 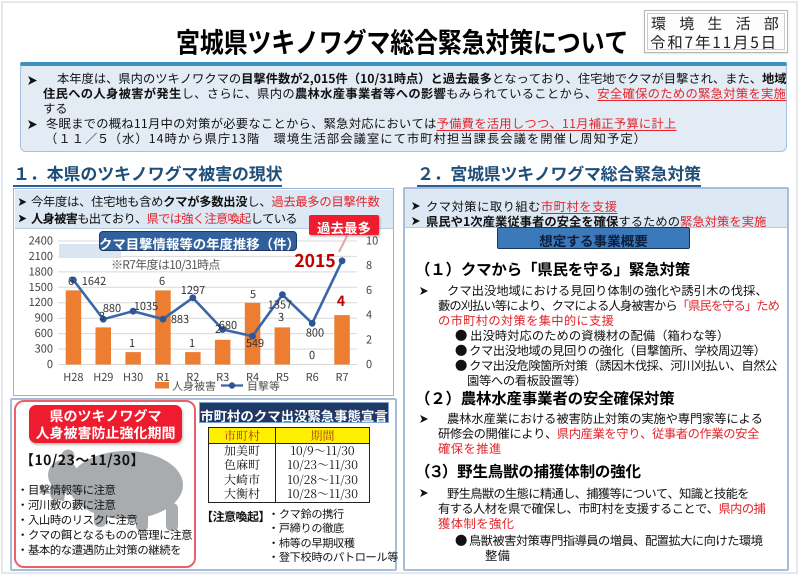 What do you see at coordinates (73, 377) in the screenshot?
I see `svg-text: H28` at bounding box center [73, 377].